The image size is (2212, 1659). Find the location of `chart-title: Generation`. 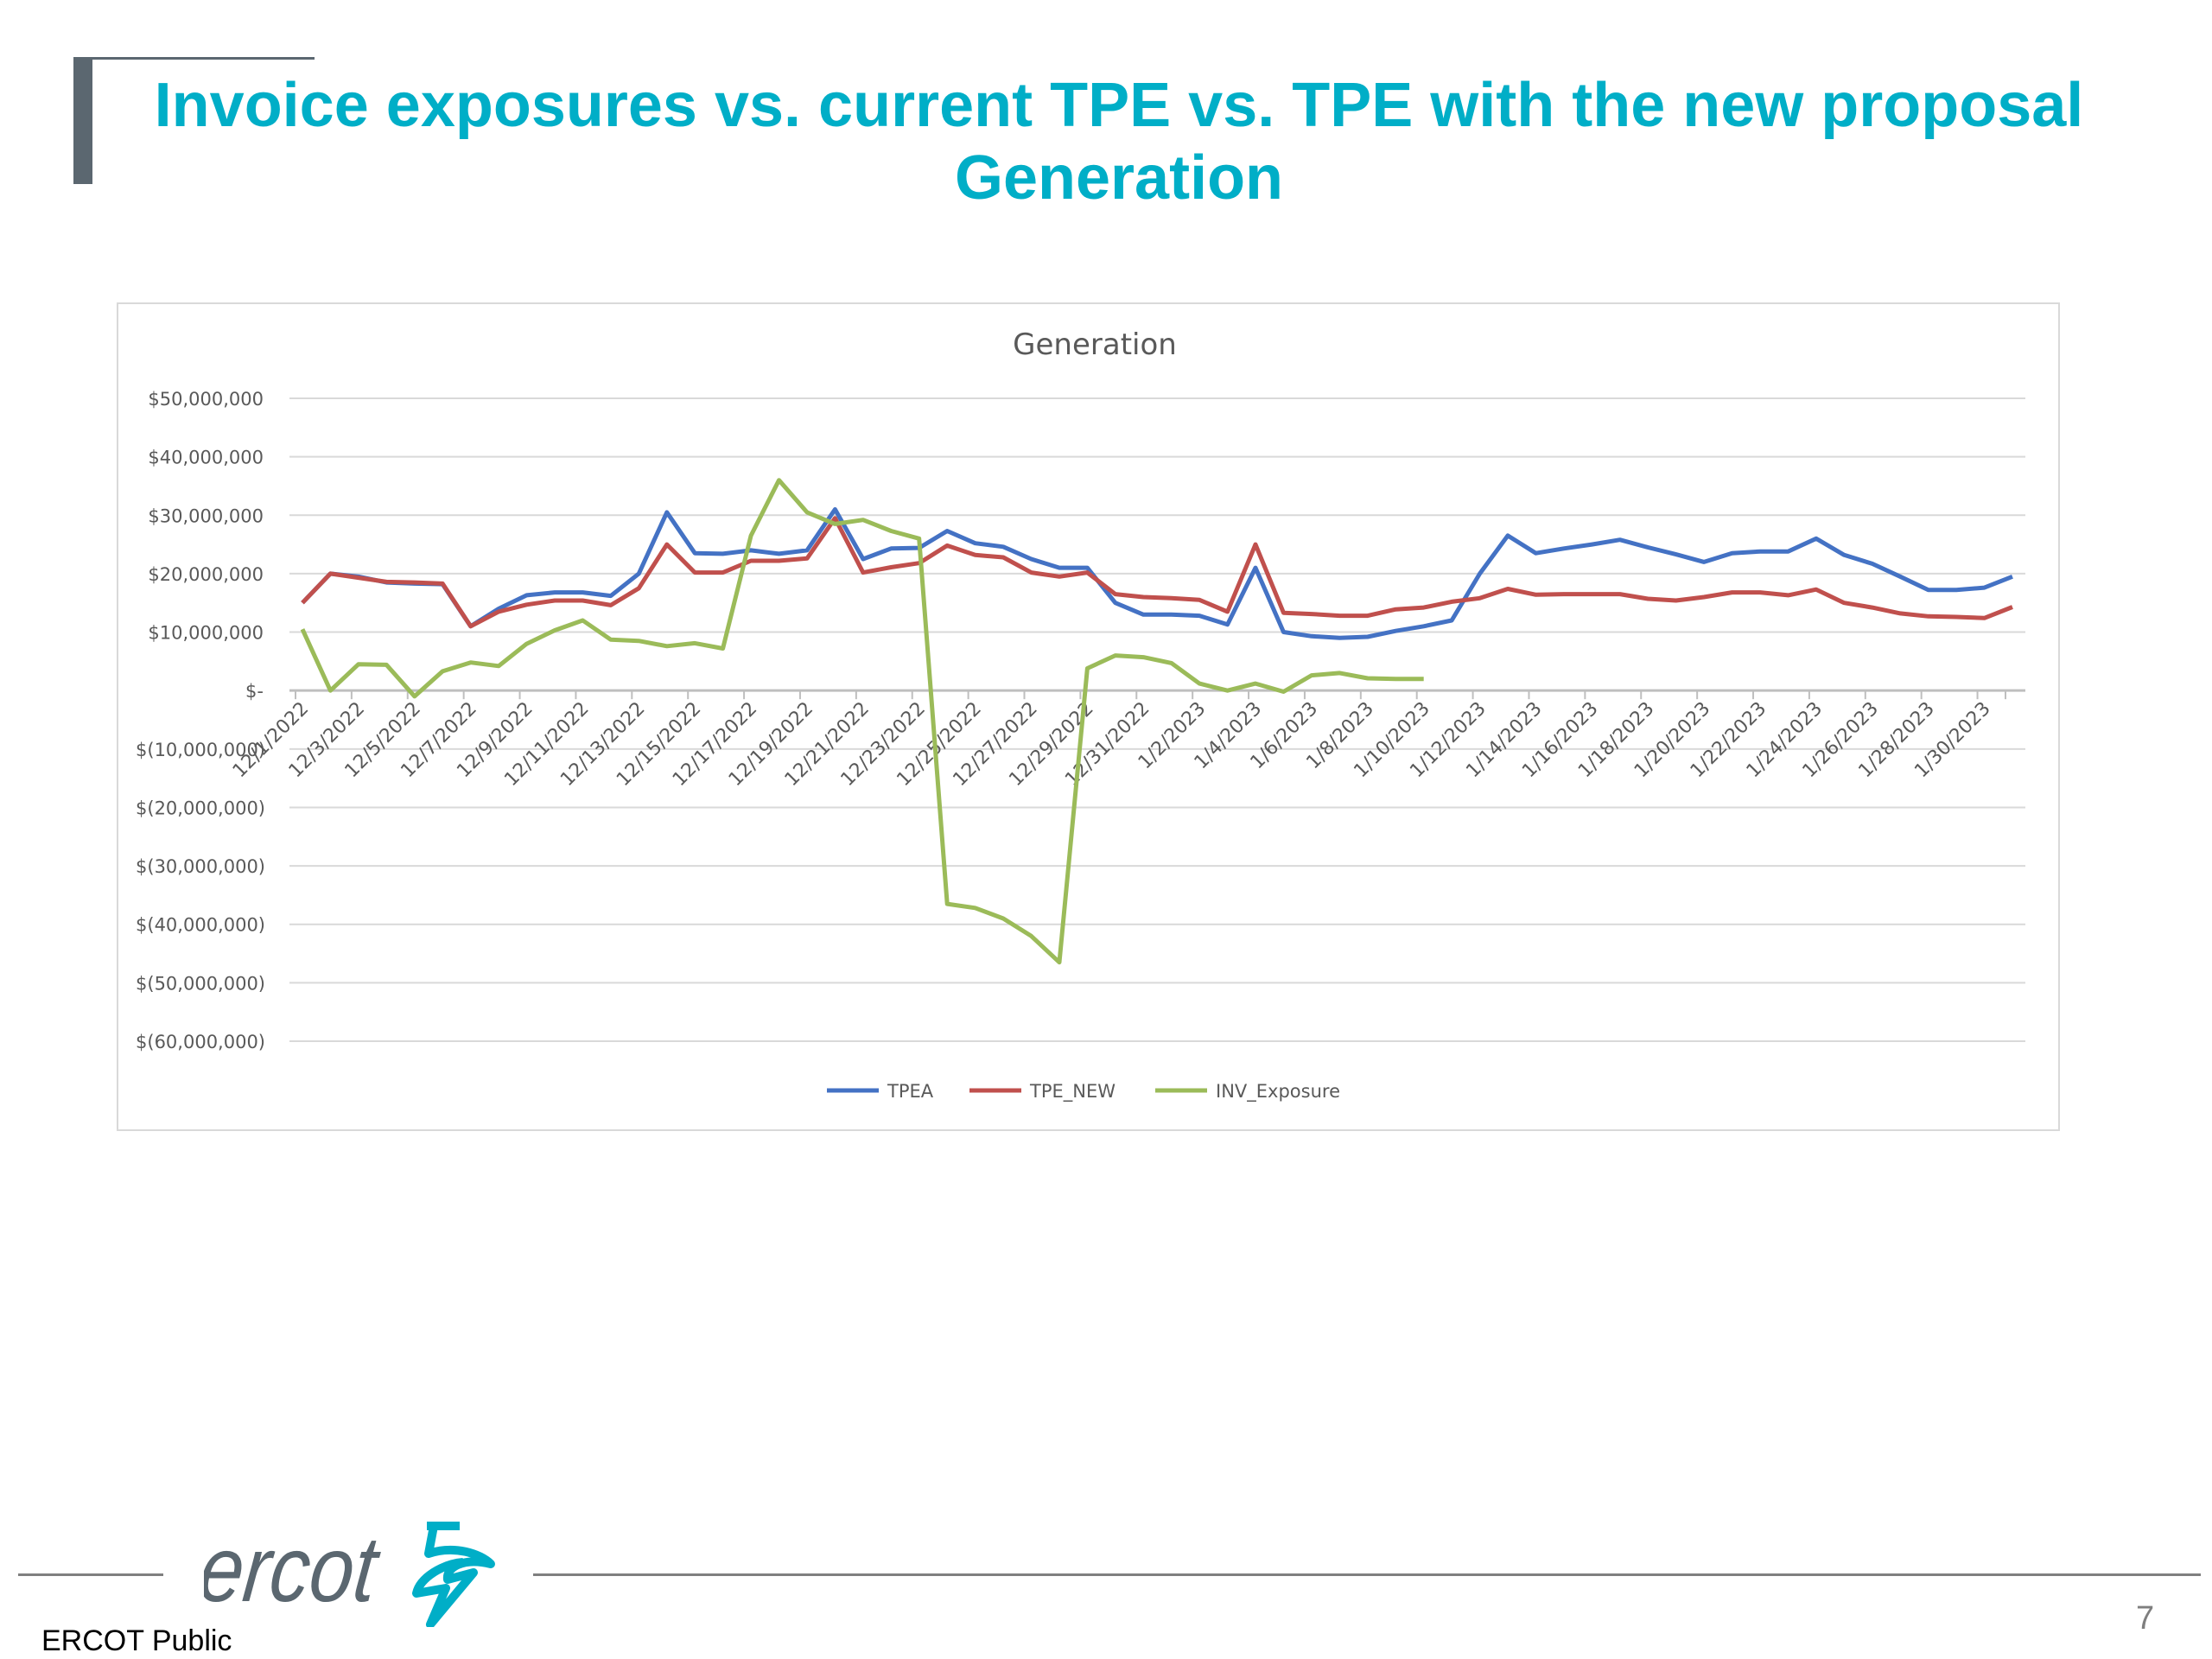

chart-title: Generation is located at coordinates (1095, 344).